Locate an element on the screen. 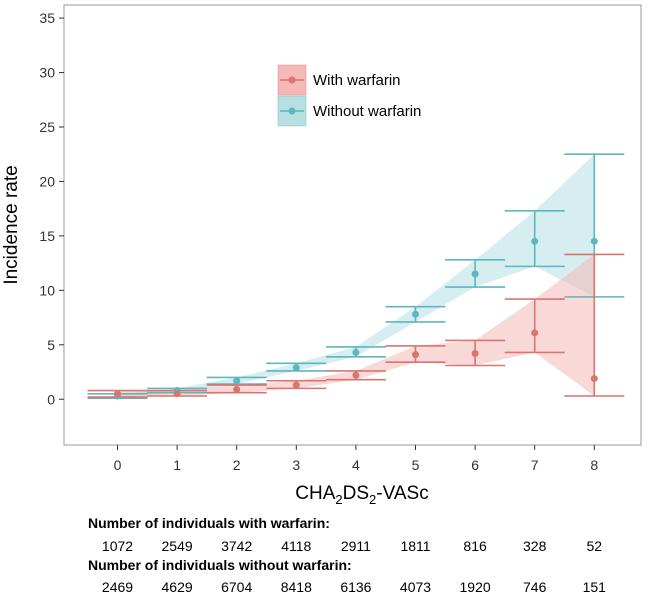 The height and width of the screenshot is (595, 650). count-cell: 816 is located at coordinates (475, 546).